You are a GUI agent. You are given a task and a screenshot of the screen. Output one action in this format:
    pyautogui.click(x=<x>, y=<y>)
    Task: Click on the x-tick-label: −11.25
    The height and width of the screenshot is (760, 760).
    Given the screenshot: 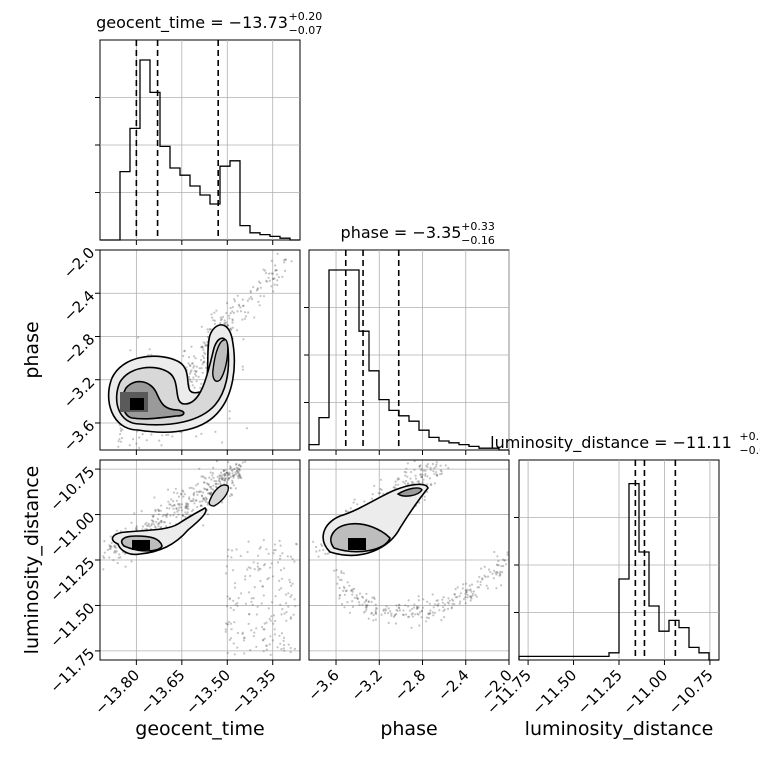 What is the action you would take?
    pyautogui.click(x=600, y=692)
    